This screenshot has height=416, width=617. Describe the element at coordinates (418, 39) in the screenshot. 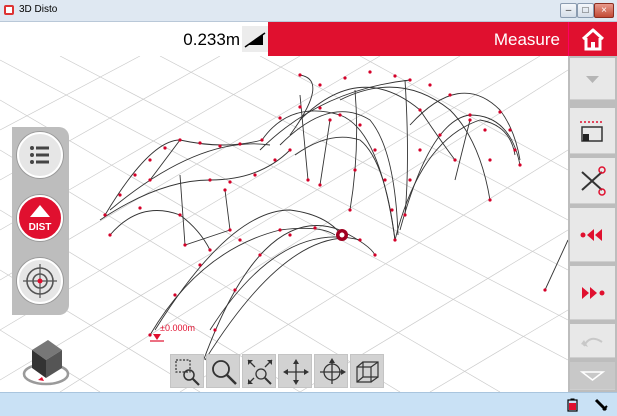

I see `mode-bar: Measure` at that location.